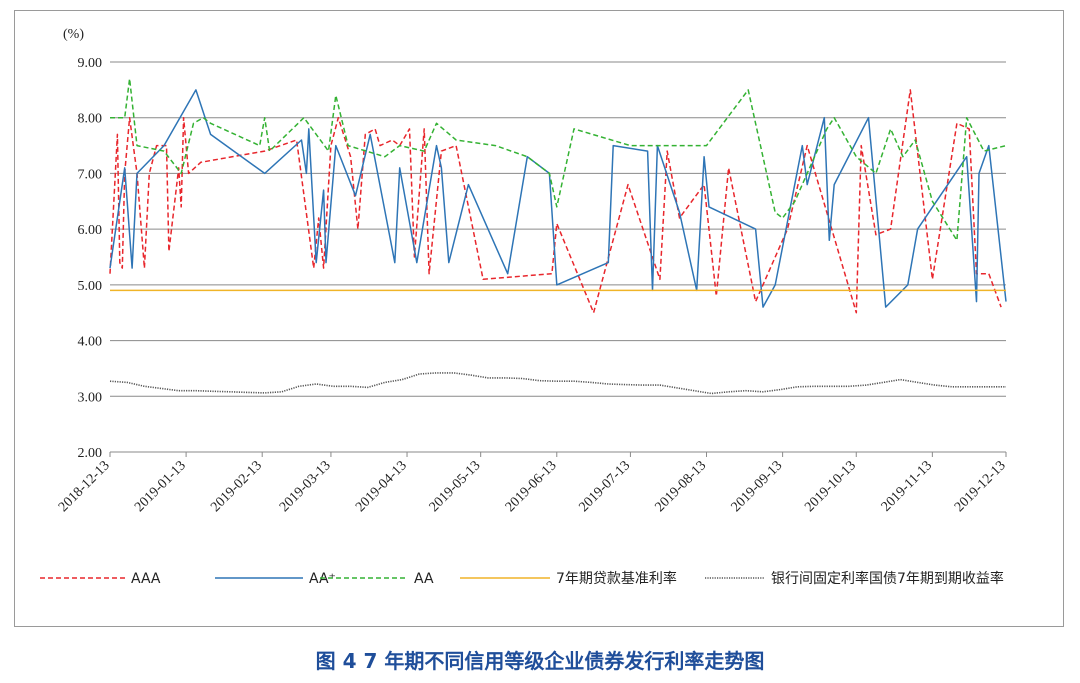 The height and width of the screenshot is (683, 1080). I want to click on x-tick-label: 2019-04-13, so click(381, 486).